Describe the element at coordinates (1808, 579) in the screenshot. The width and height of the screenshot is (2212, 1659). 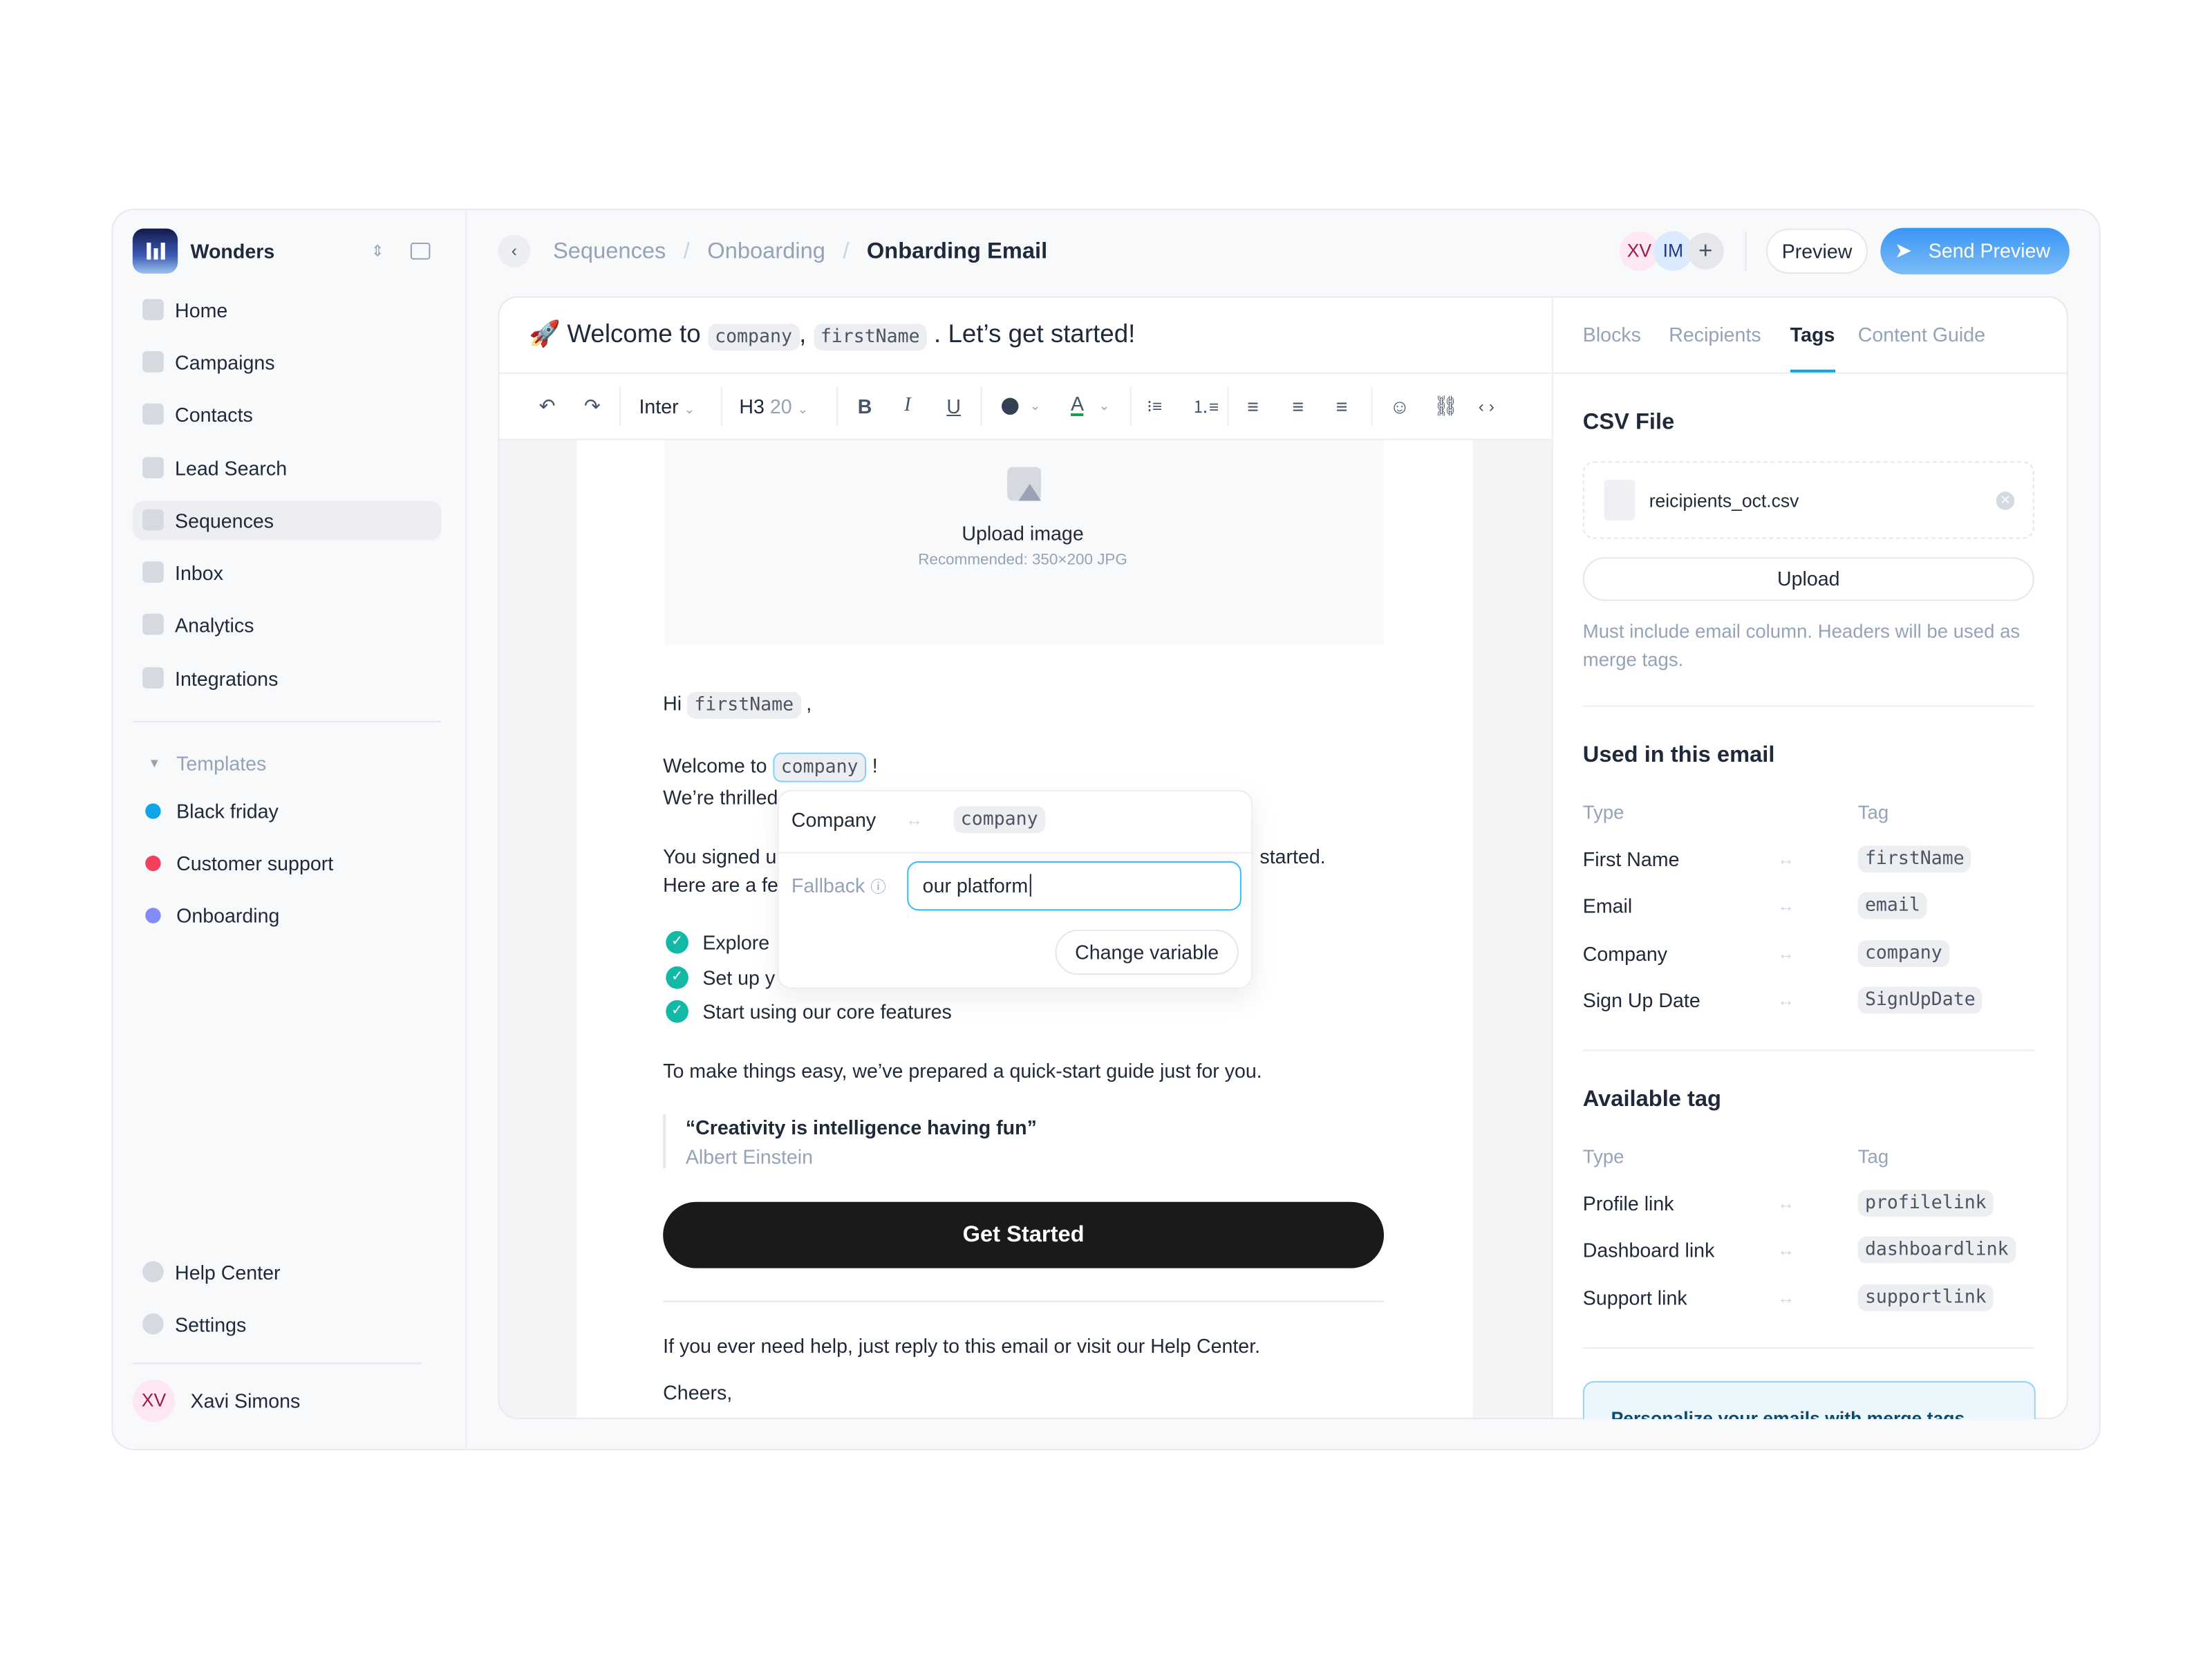
I see `upload-button: Upload` at that location.